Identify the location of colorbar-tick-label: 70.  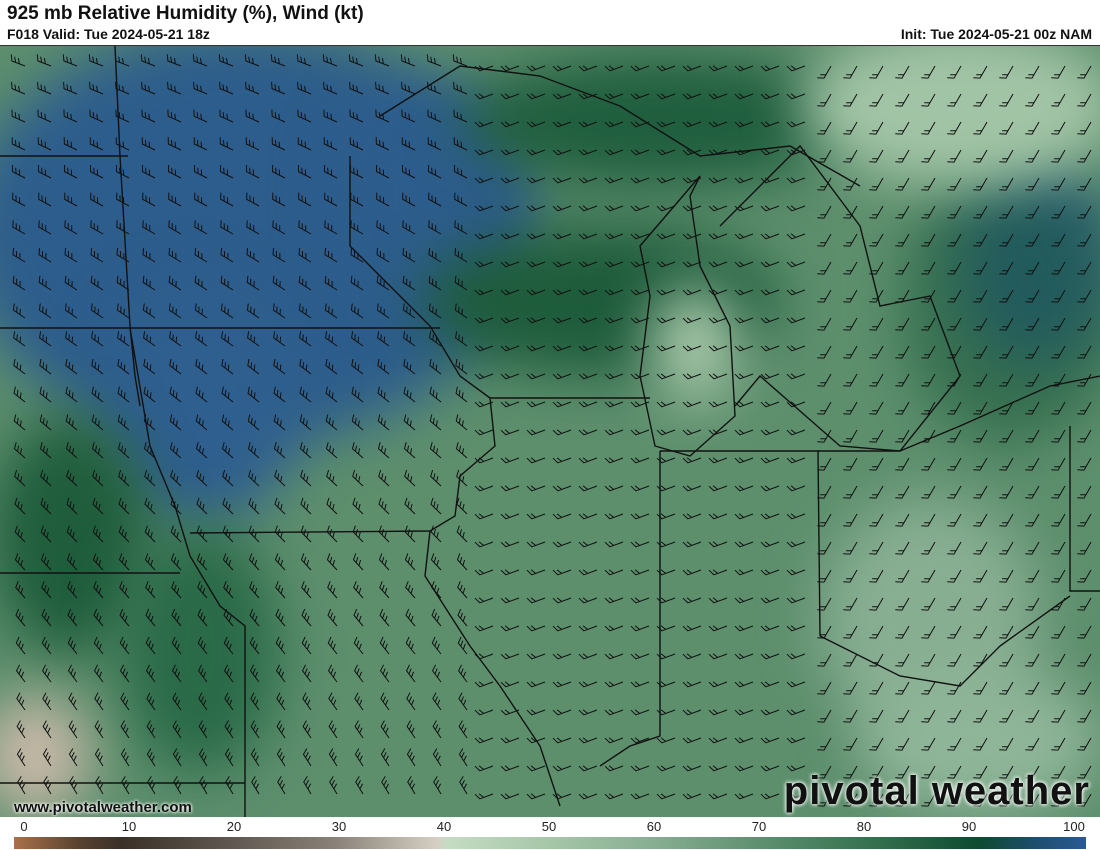
(759, 826).